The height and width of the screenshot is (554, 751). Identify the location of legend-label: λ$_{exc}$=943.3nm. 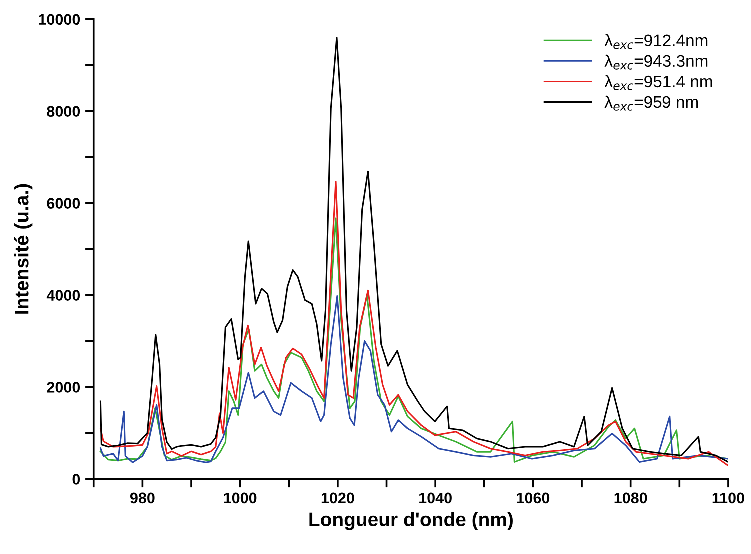
(656, 62).